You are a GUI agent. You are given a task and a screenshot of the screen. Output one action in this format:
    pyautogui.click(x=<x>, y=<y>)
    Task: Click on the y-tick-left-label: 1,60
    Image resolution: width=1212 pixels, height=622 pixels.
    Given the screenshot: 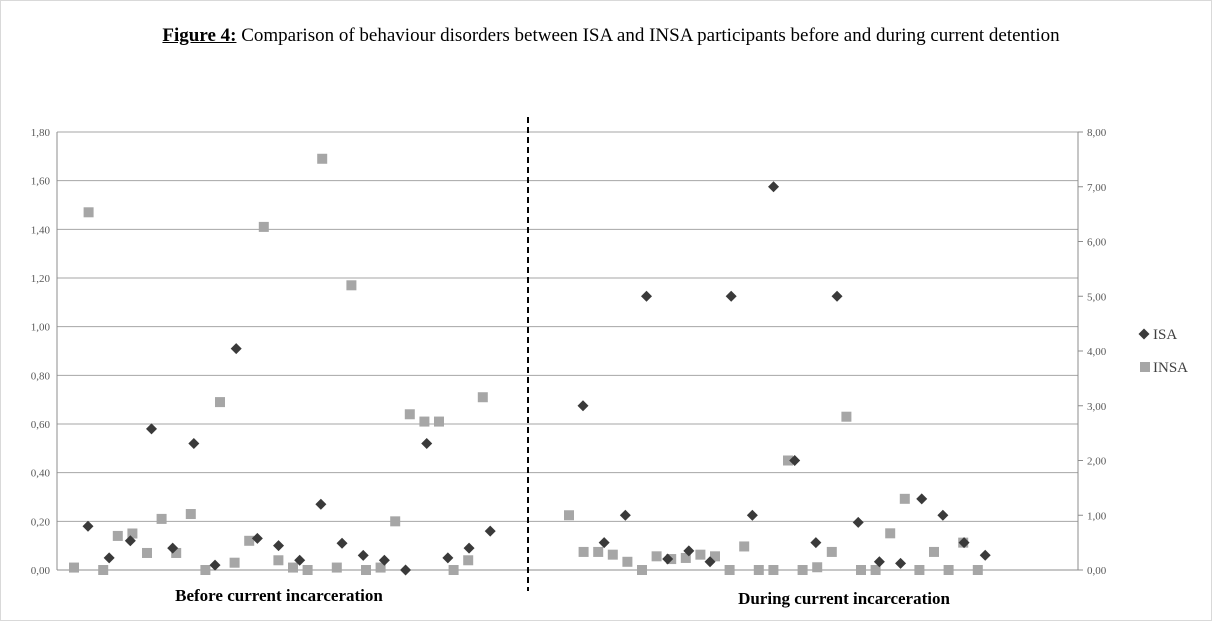 What is the action you would take?
    pyautogui.click(x=41, y=182)
    